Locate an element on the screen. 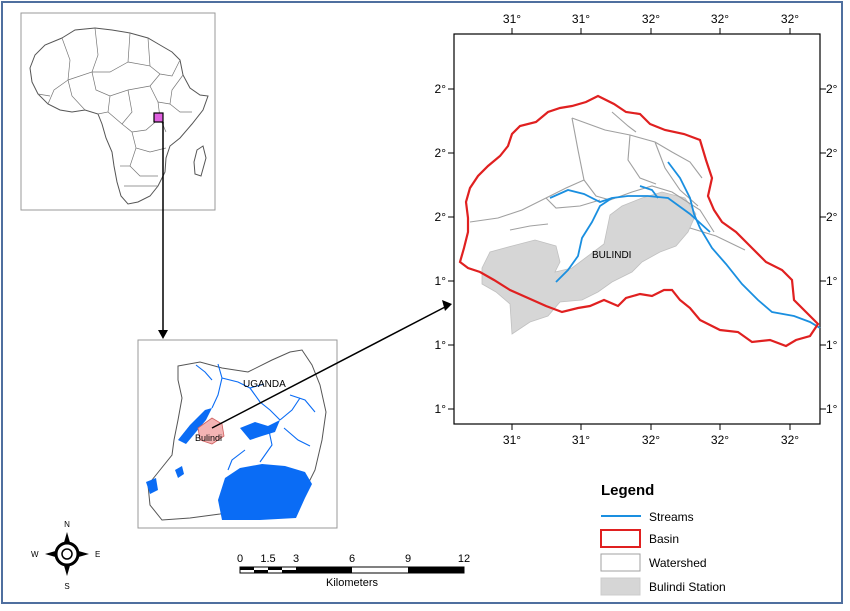 Image resolution: width=850 pixels, height=611 pixels. legend-label-watershed: Watershed is located at coordinates (678, 563).